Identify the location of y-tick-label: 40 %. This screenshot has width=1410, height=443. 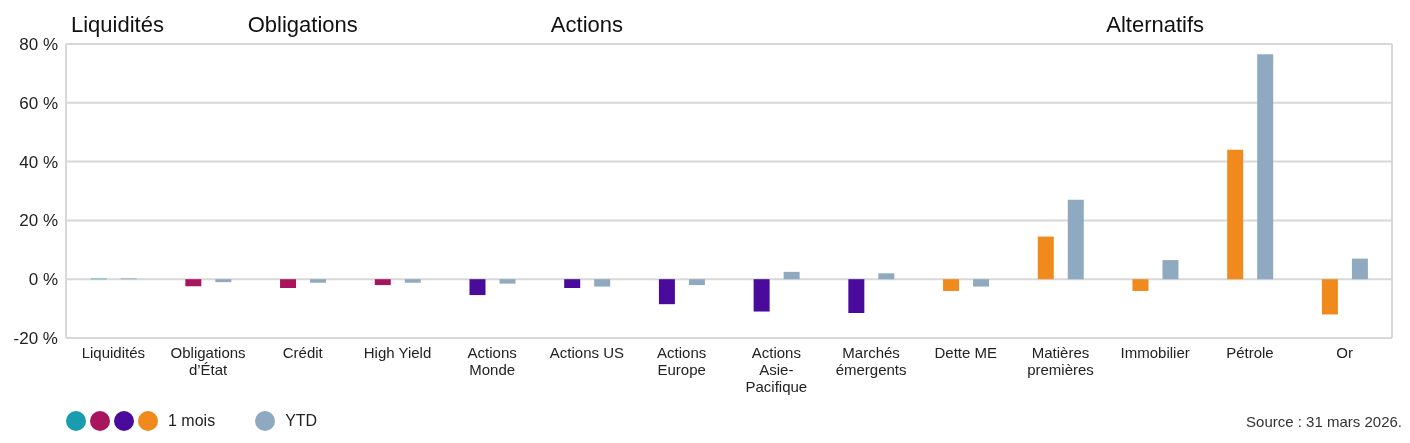
(38, 162).